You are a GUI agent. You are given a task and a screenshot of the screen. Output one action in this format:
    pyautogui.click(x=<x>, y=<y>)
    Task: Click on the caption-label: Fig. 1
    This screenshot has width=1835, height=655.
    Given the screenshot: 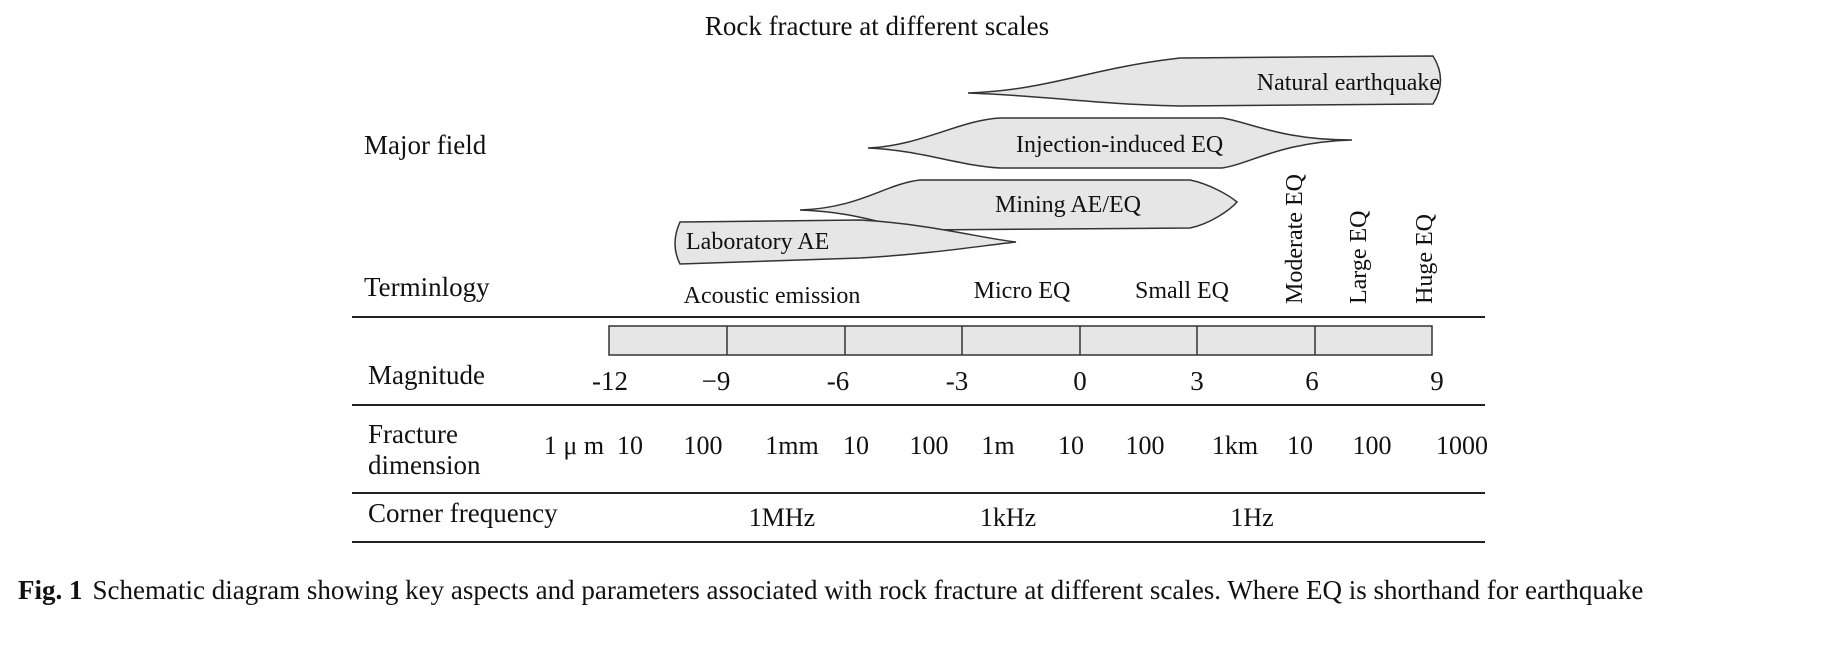 What is the action you would take?
    pyautogui.click(x=50, y=590)
    